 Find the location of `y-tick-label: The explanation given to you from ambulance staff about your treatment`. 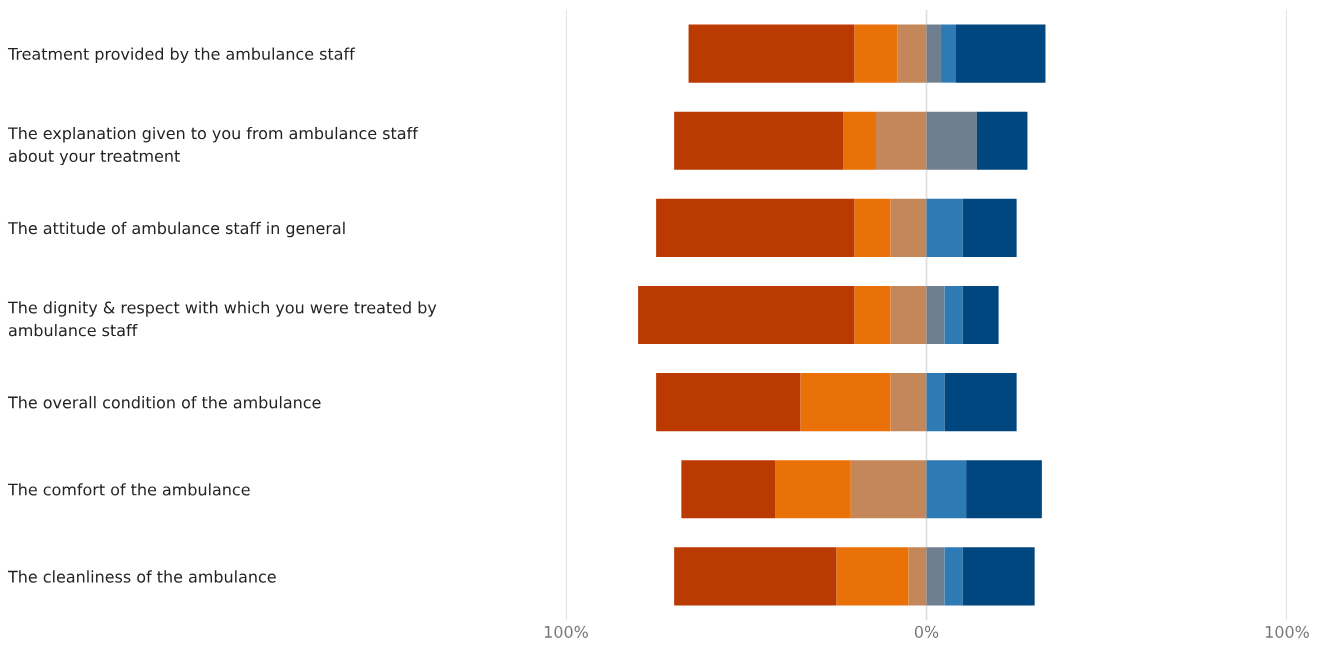

y-tick-label: The explanation given to you from ambulance staff about your treatment is located at coordinates (213, 146).